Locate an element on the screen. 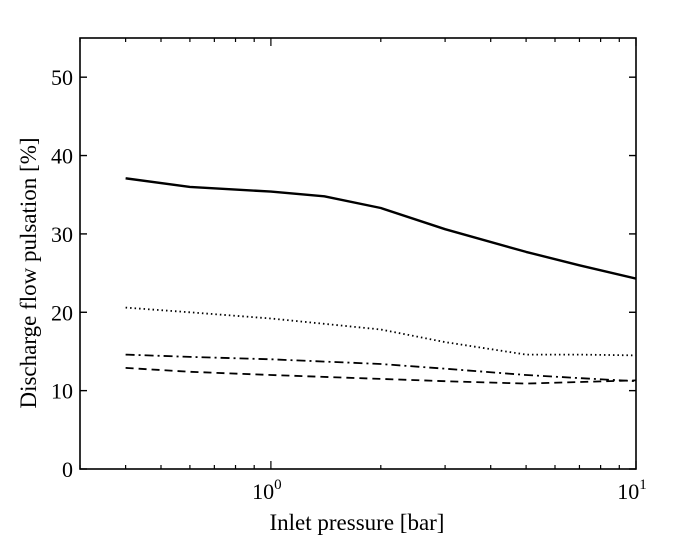 The height and width of the screenshot is (540, 679). y-tick-label: 10 is located at coordinates (62, 391).